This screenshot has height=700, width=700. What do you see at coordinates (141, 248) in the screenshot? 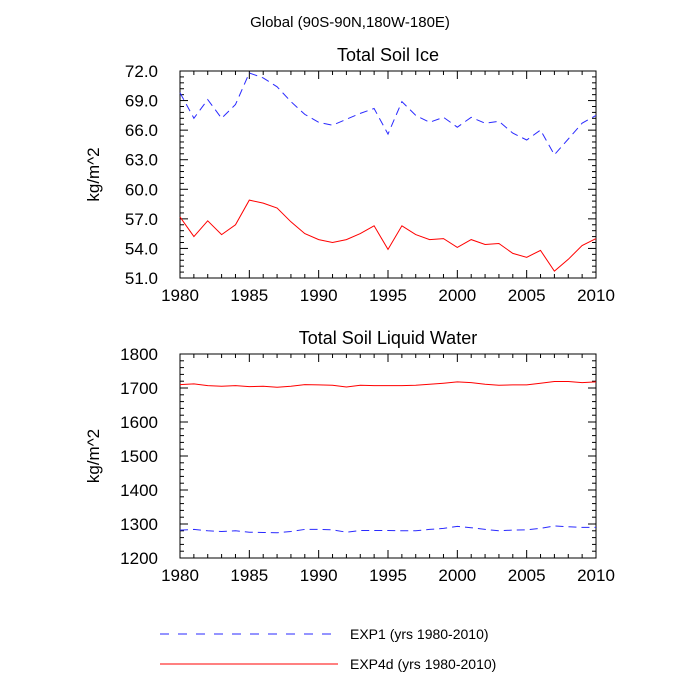
I see `y-tick-label: 54.0` at bounding box center [141, 248].